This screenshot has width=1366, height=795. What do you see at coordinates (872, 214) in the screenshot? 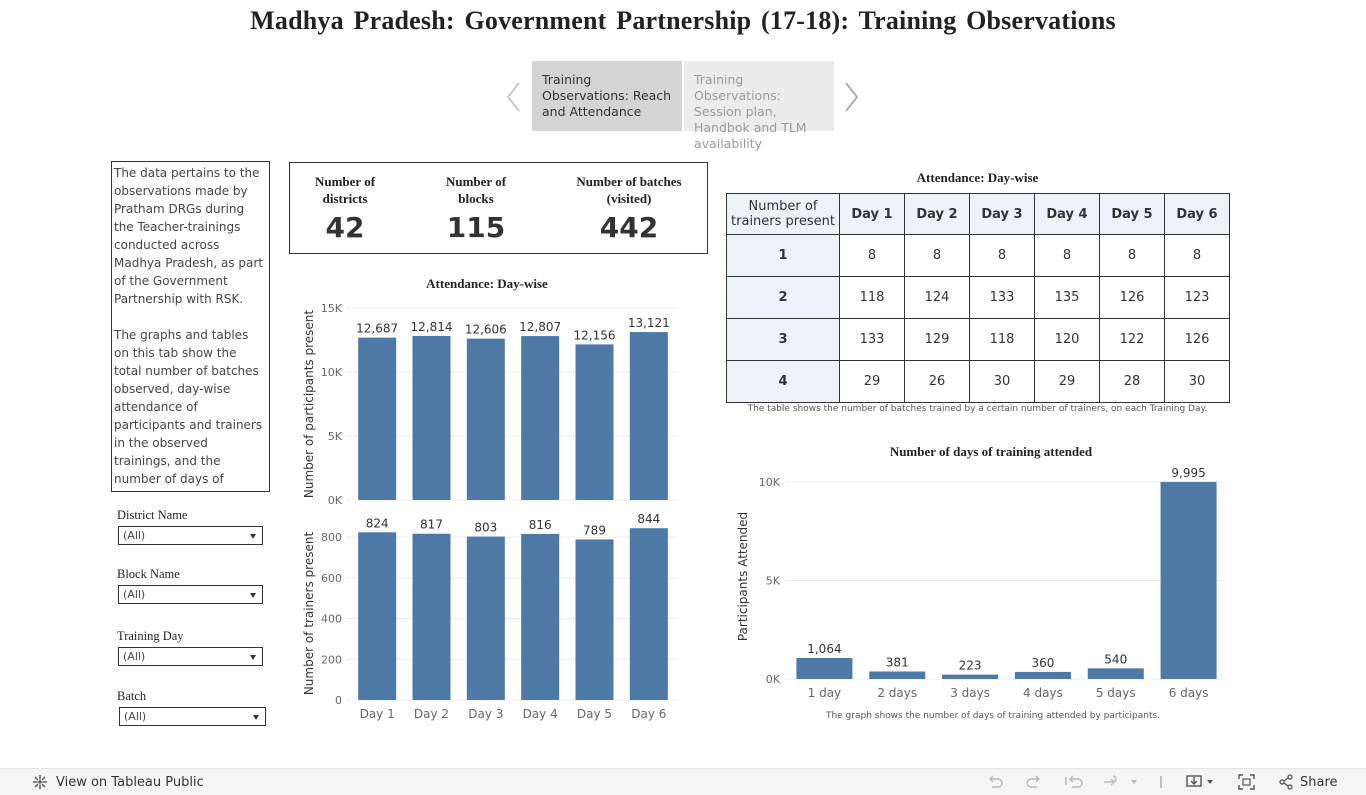
I see `table-col-day1: Day 1` at bounding box center [872, 214].